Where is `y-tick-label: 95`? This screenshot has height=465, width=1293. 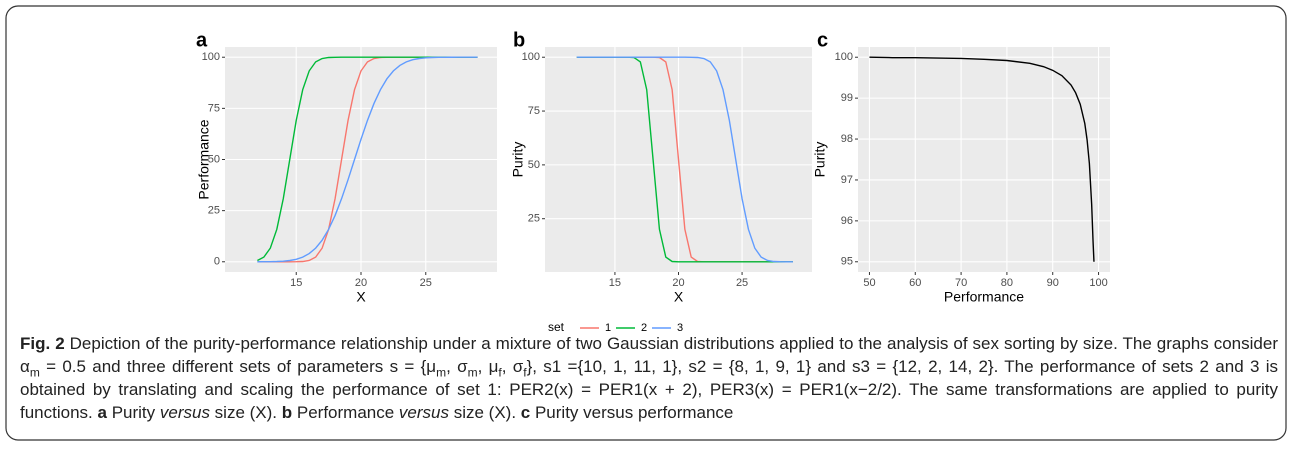 y-tick-label: 95 is located at coordinates (847, 262).